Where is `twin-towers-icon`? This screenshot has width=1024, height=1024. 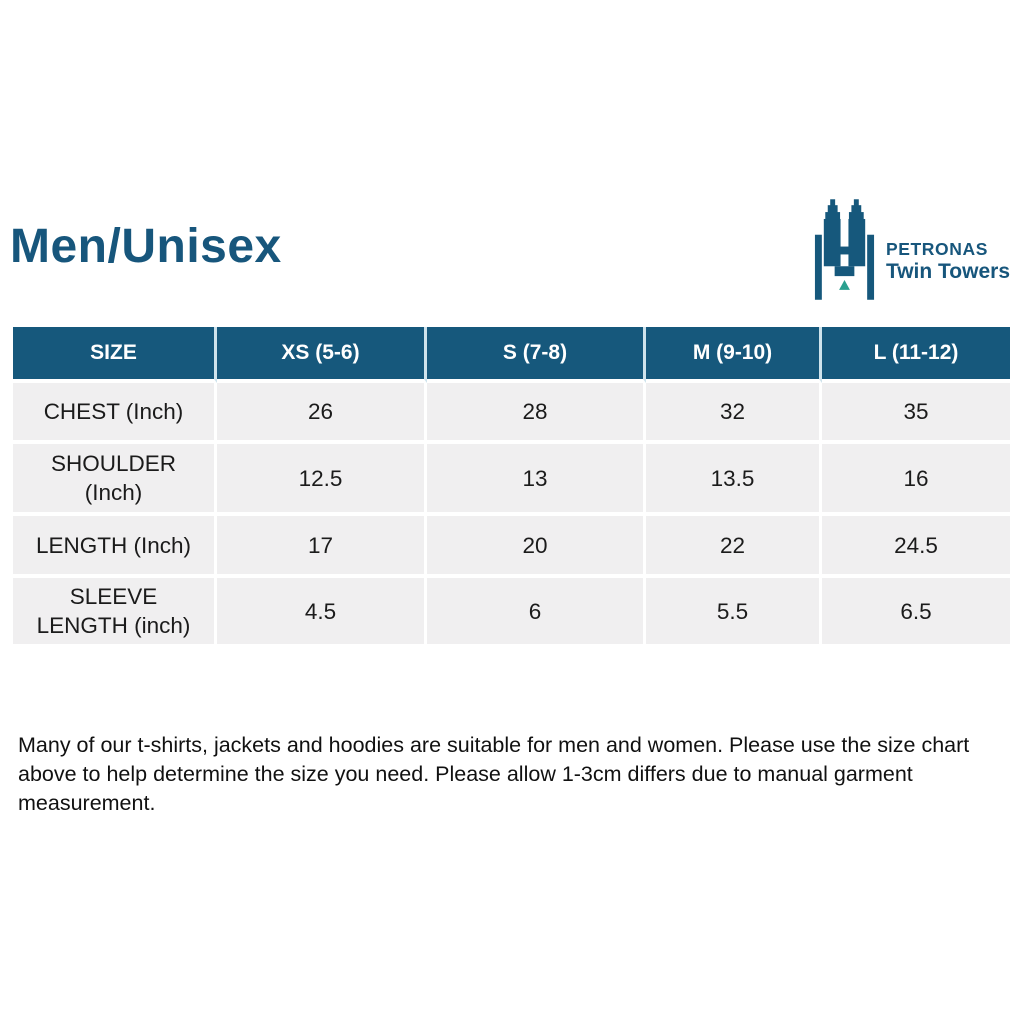
twin-towers-icon is located at coordinates (844, 249).